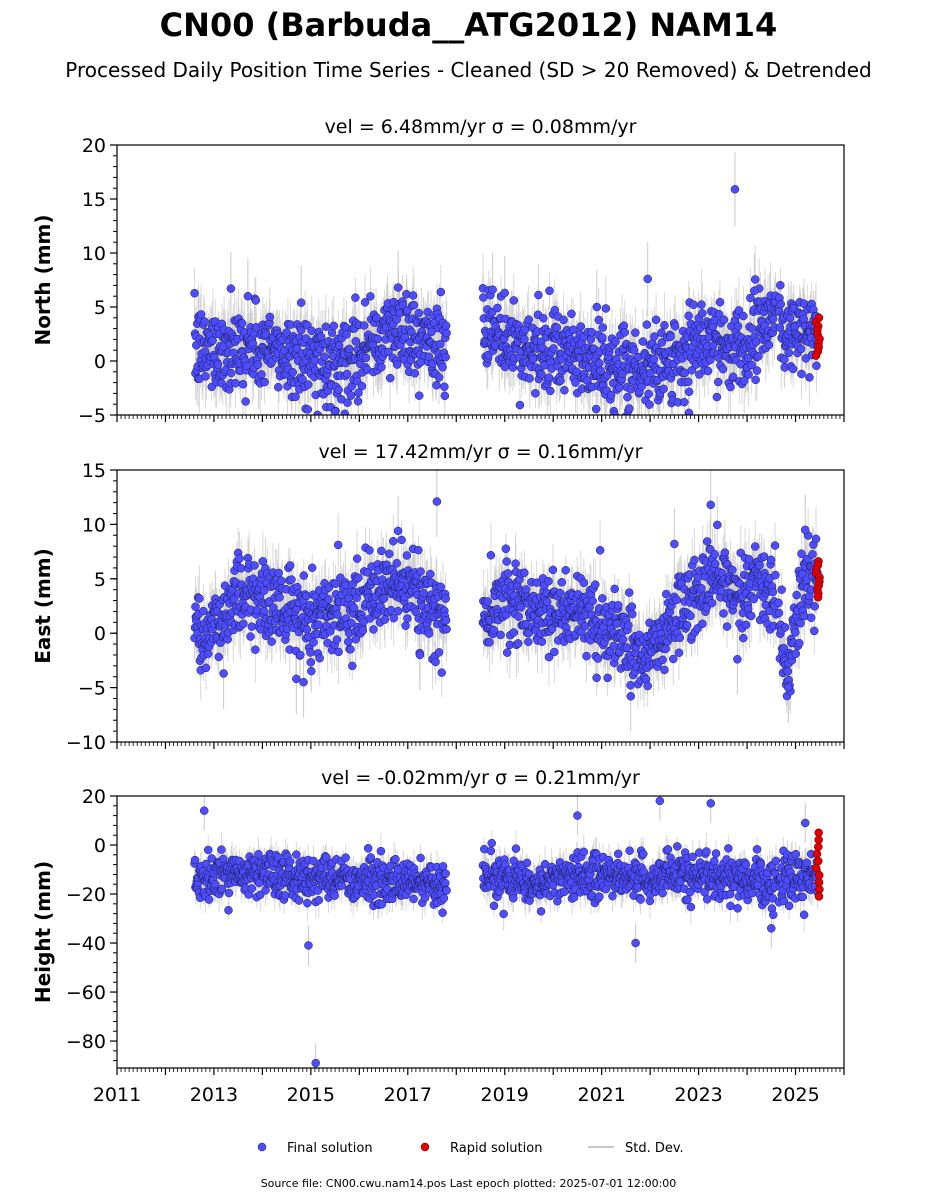 The image size is (937, 1200). I want to click on chart-title: CN00 (Barbuda__ATG2012) NAM14, so click(468, 25).